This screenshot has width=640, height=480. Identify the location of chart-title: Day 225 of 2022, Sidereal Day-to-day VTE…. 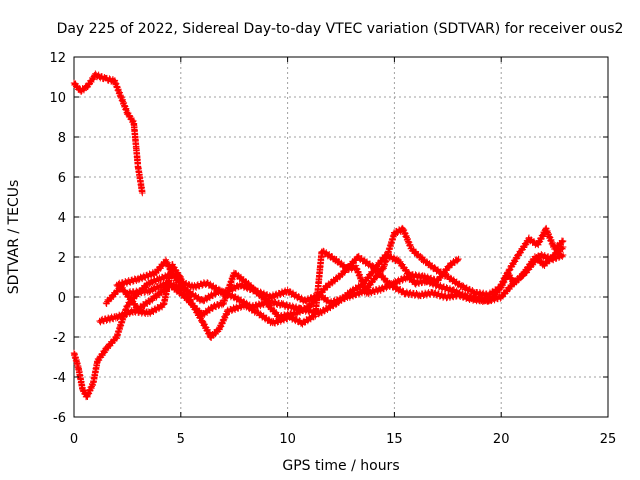
(340, 29).